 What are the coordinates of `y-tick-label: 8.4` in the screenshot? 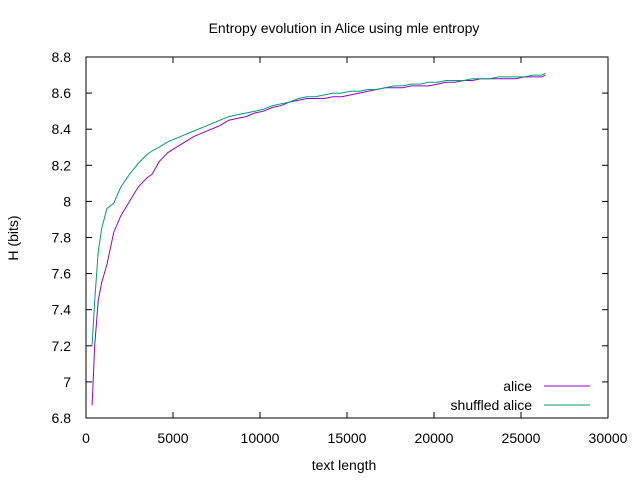 It's located at (62, 129).